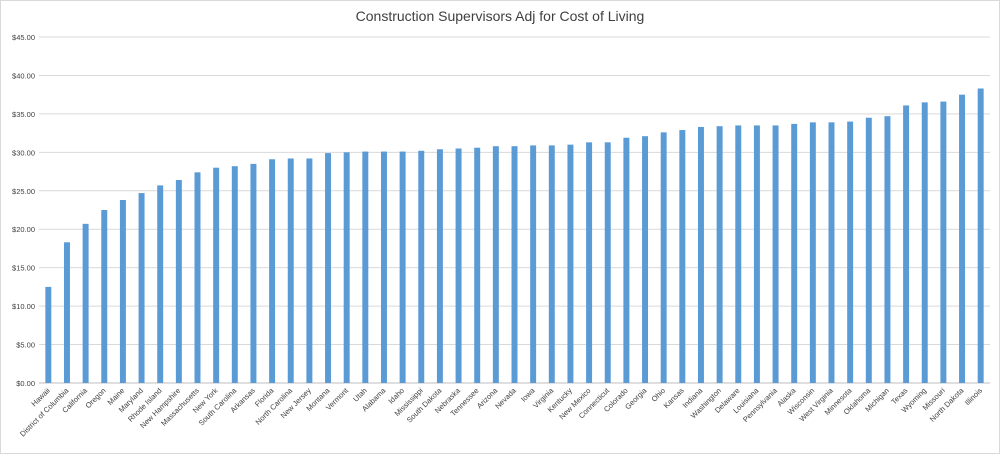  What do you see at coordinates (505, 397) in the screenshot?
I see `x-tick-label: Nevada` at bounding box center [505, 397].